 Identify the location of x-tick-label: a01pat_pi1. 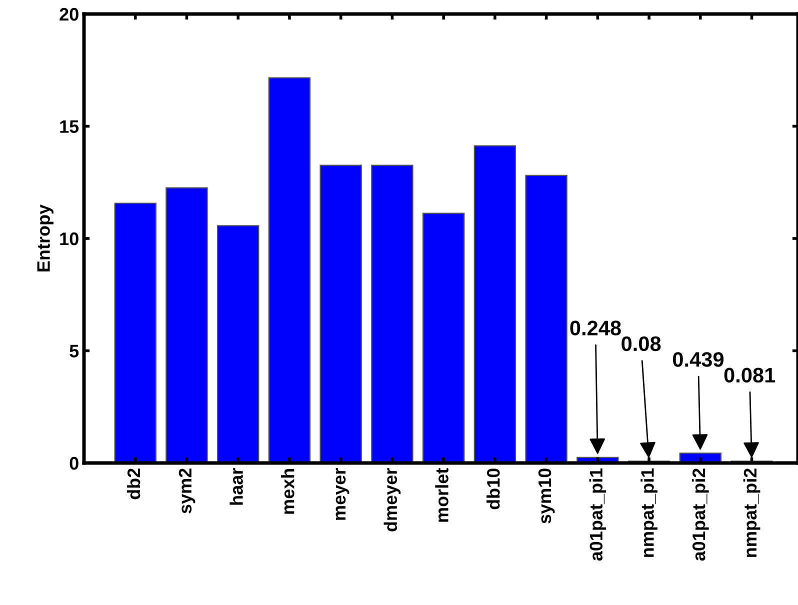
(597, 514).